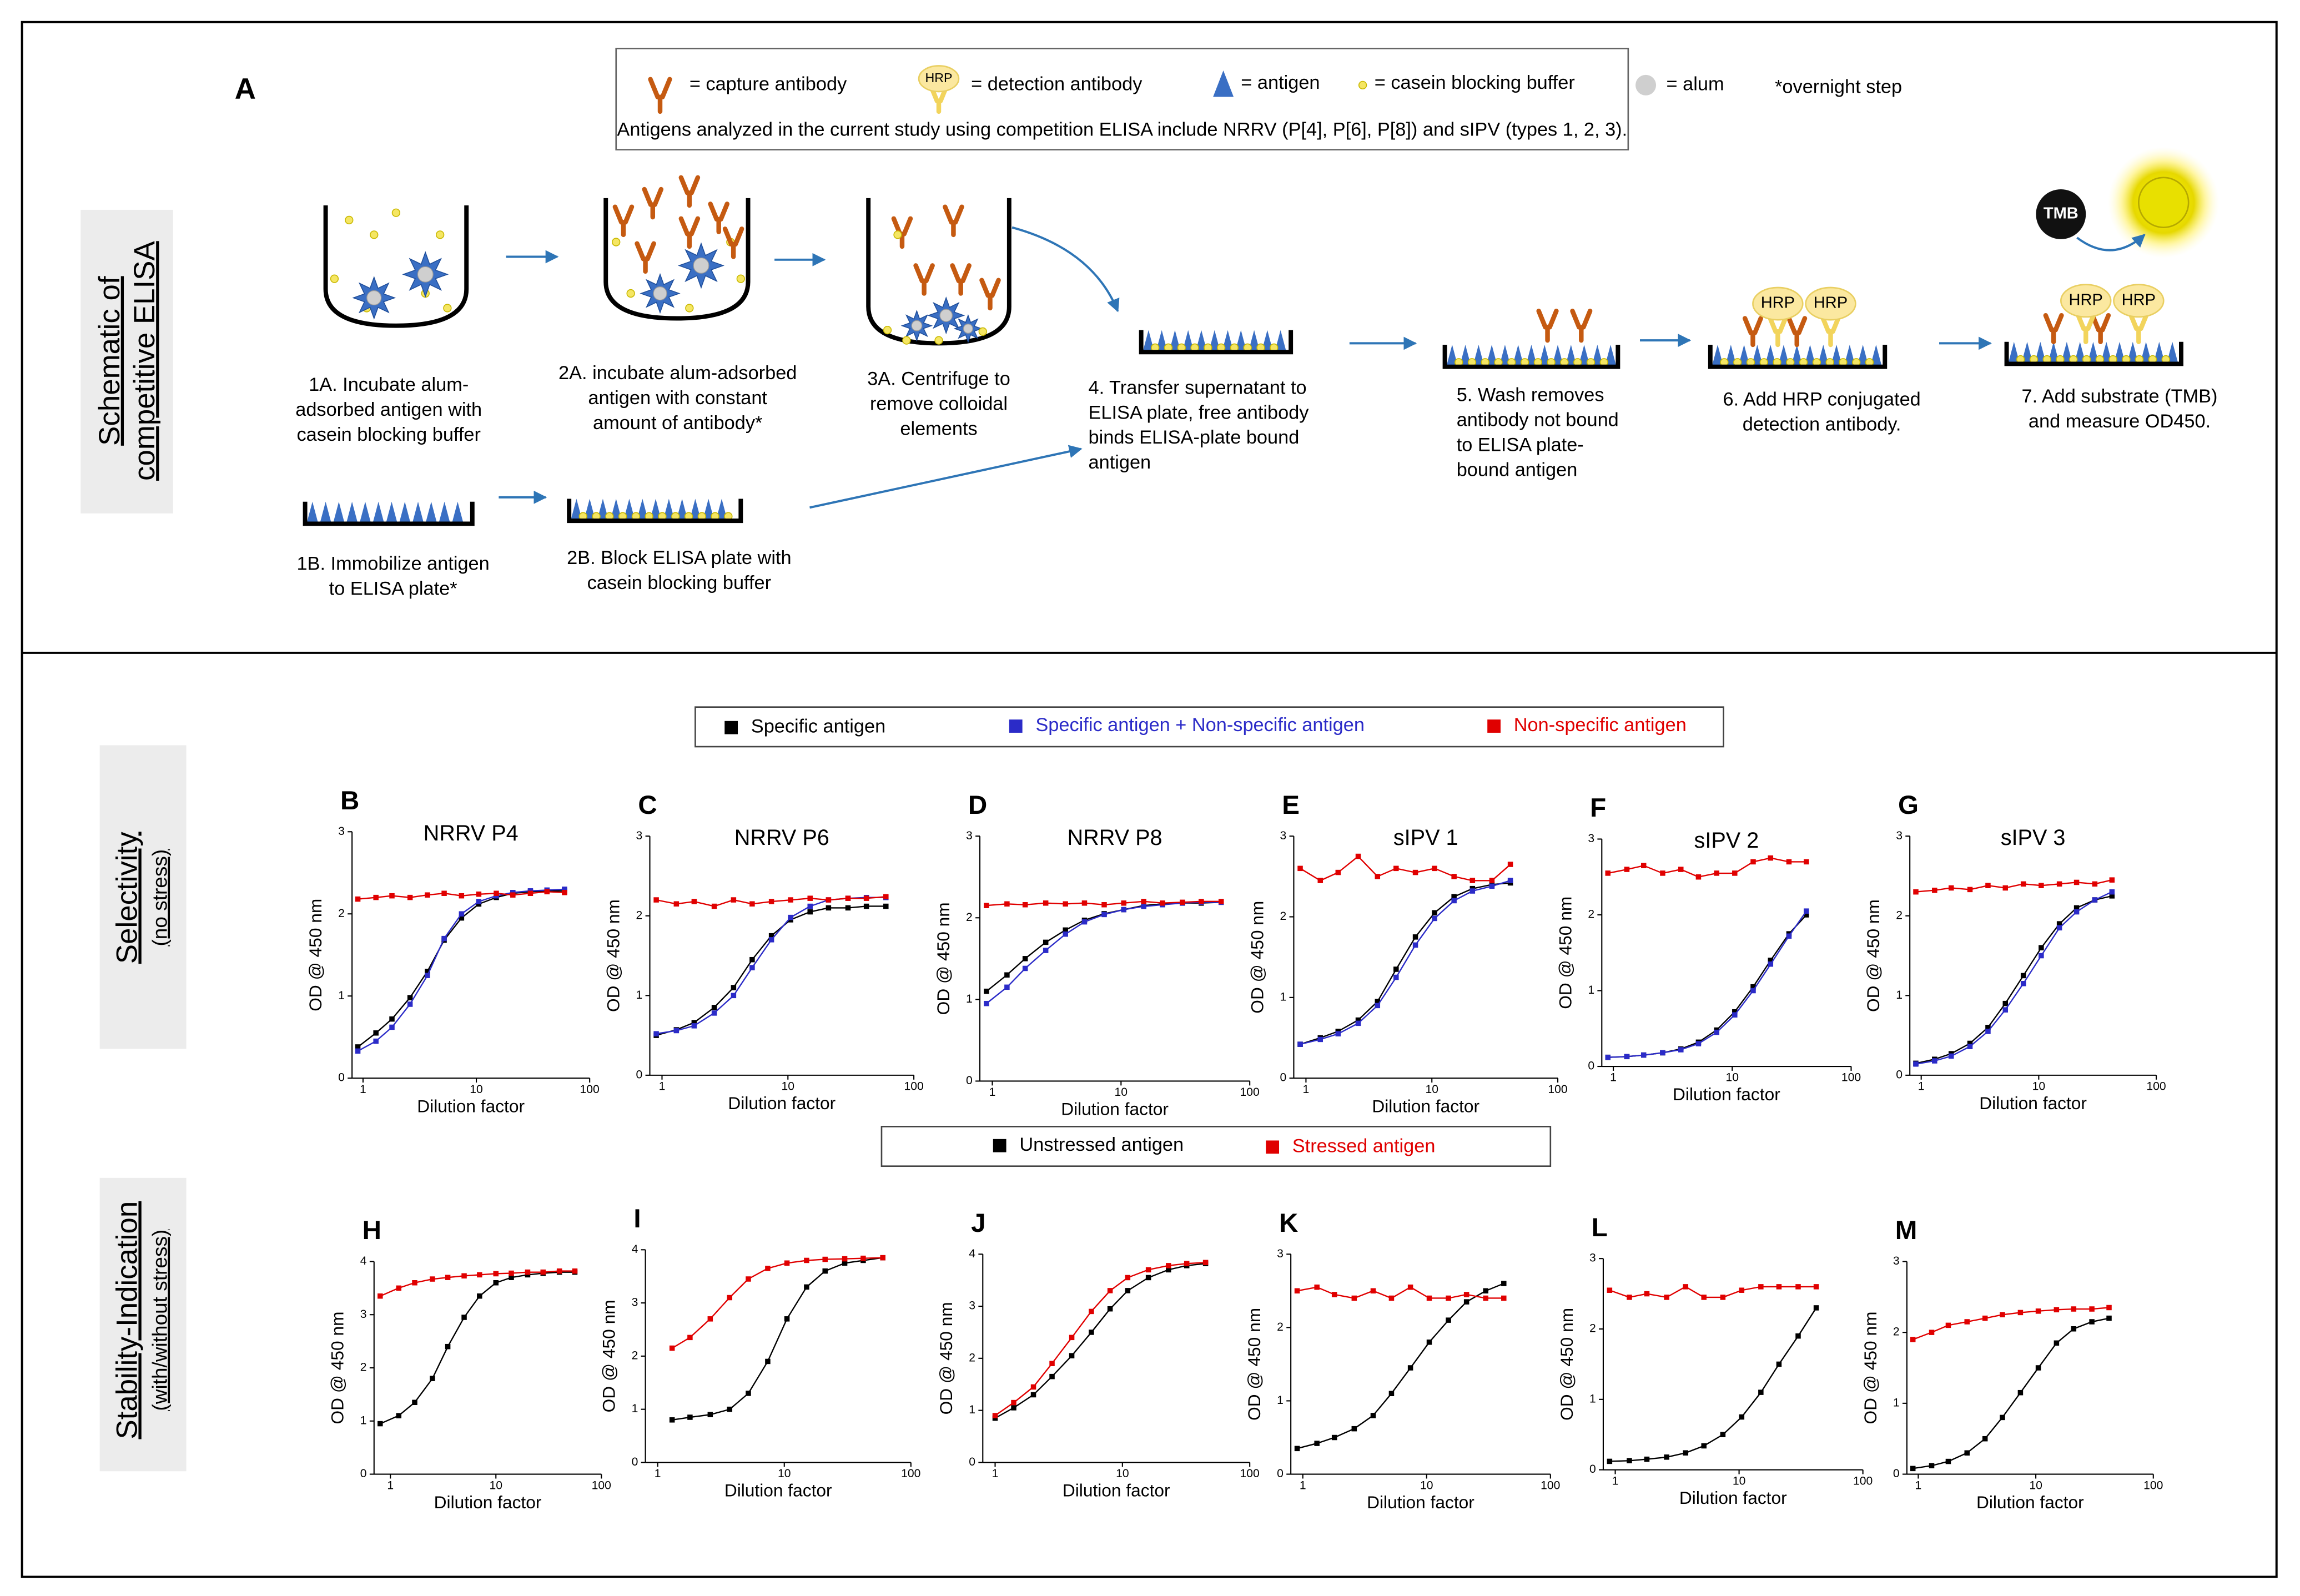 The width and height of the screenshot is (2300, 1596). What do you see at coordinates (1601, 725) in the screenshot?
I see `legend-label: Non-specific antigen` at bounding box center [1601, 725].